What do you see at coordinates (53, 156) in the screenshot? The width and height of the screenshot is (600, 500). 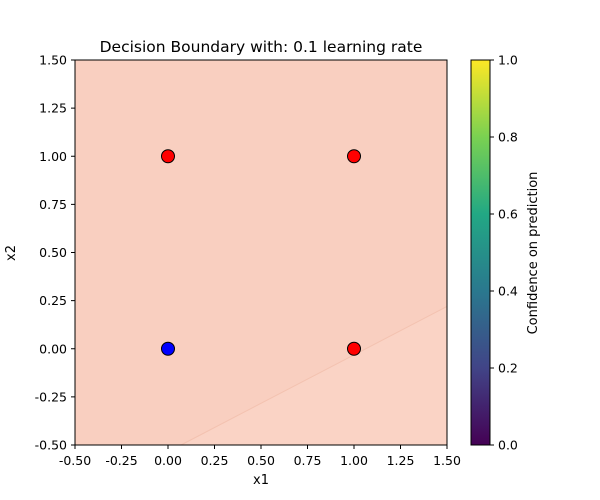 I see `y-tick-label: 1.00` at bounding box center [53, 156].